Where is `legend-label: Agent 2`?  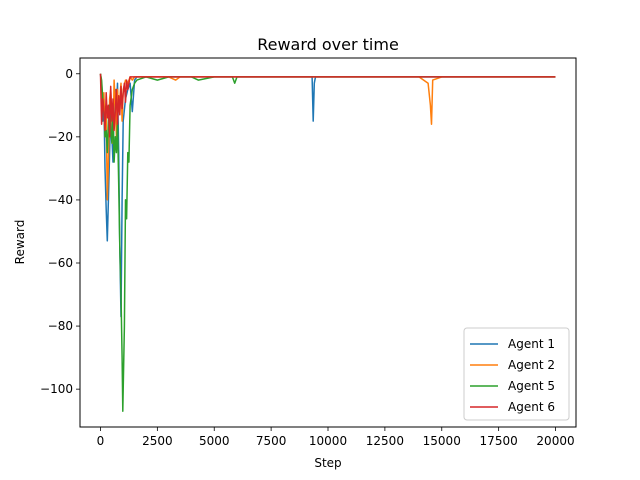 legend-label: Agent 2 is located at coordinates (531, 365).